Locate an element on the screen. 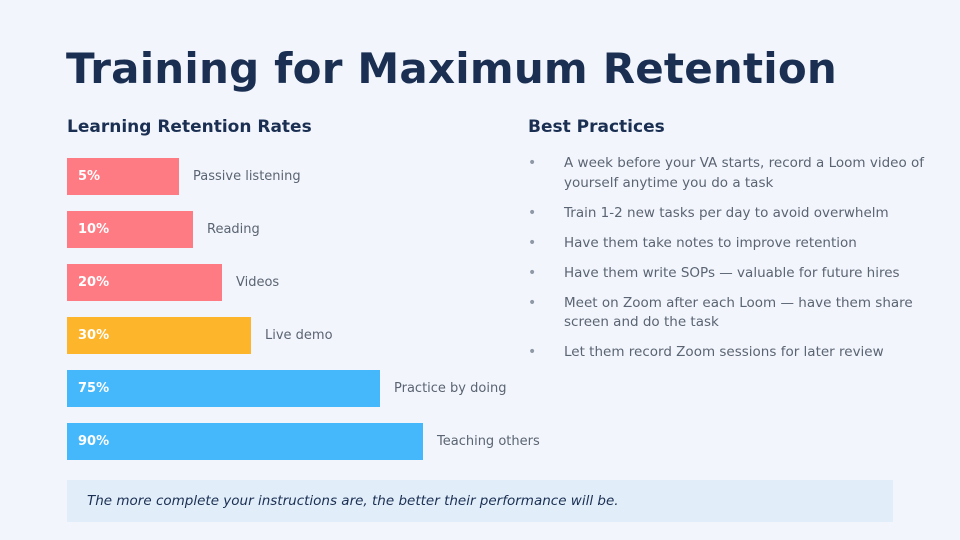  bar-category-label: Practice by doing is located at coordinates (450, 388).